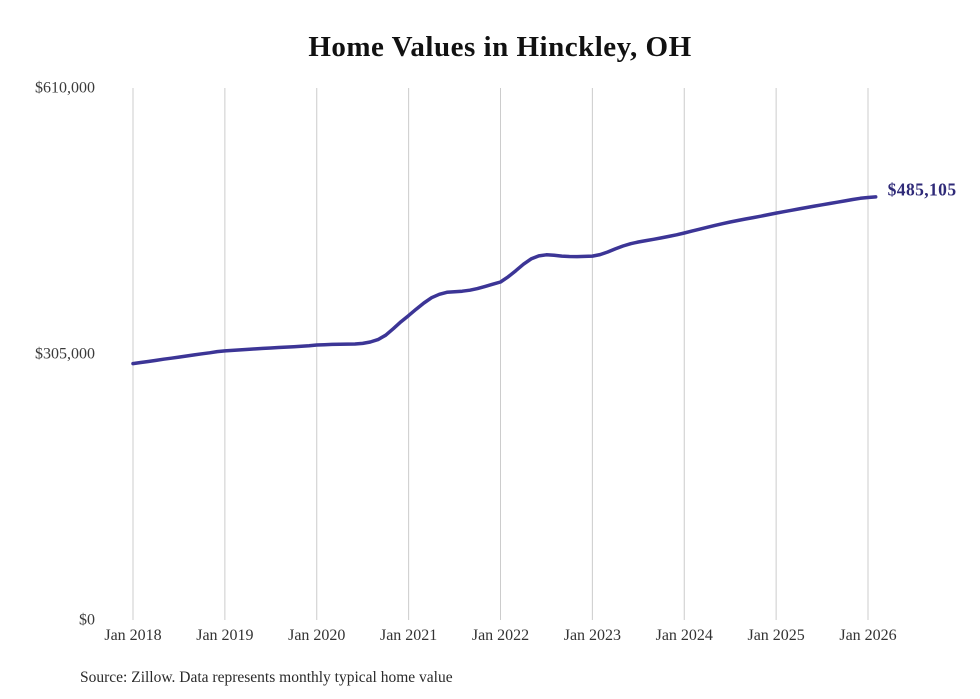 The image size is (980, 699). Describe the element at coordinates (776, 635) in the screenshot. I see `x-tick-jan-2025: Jan 2025` at that location.